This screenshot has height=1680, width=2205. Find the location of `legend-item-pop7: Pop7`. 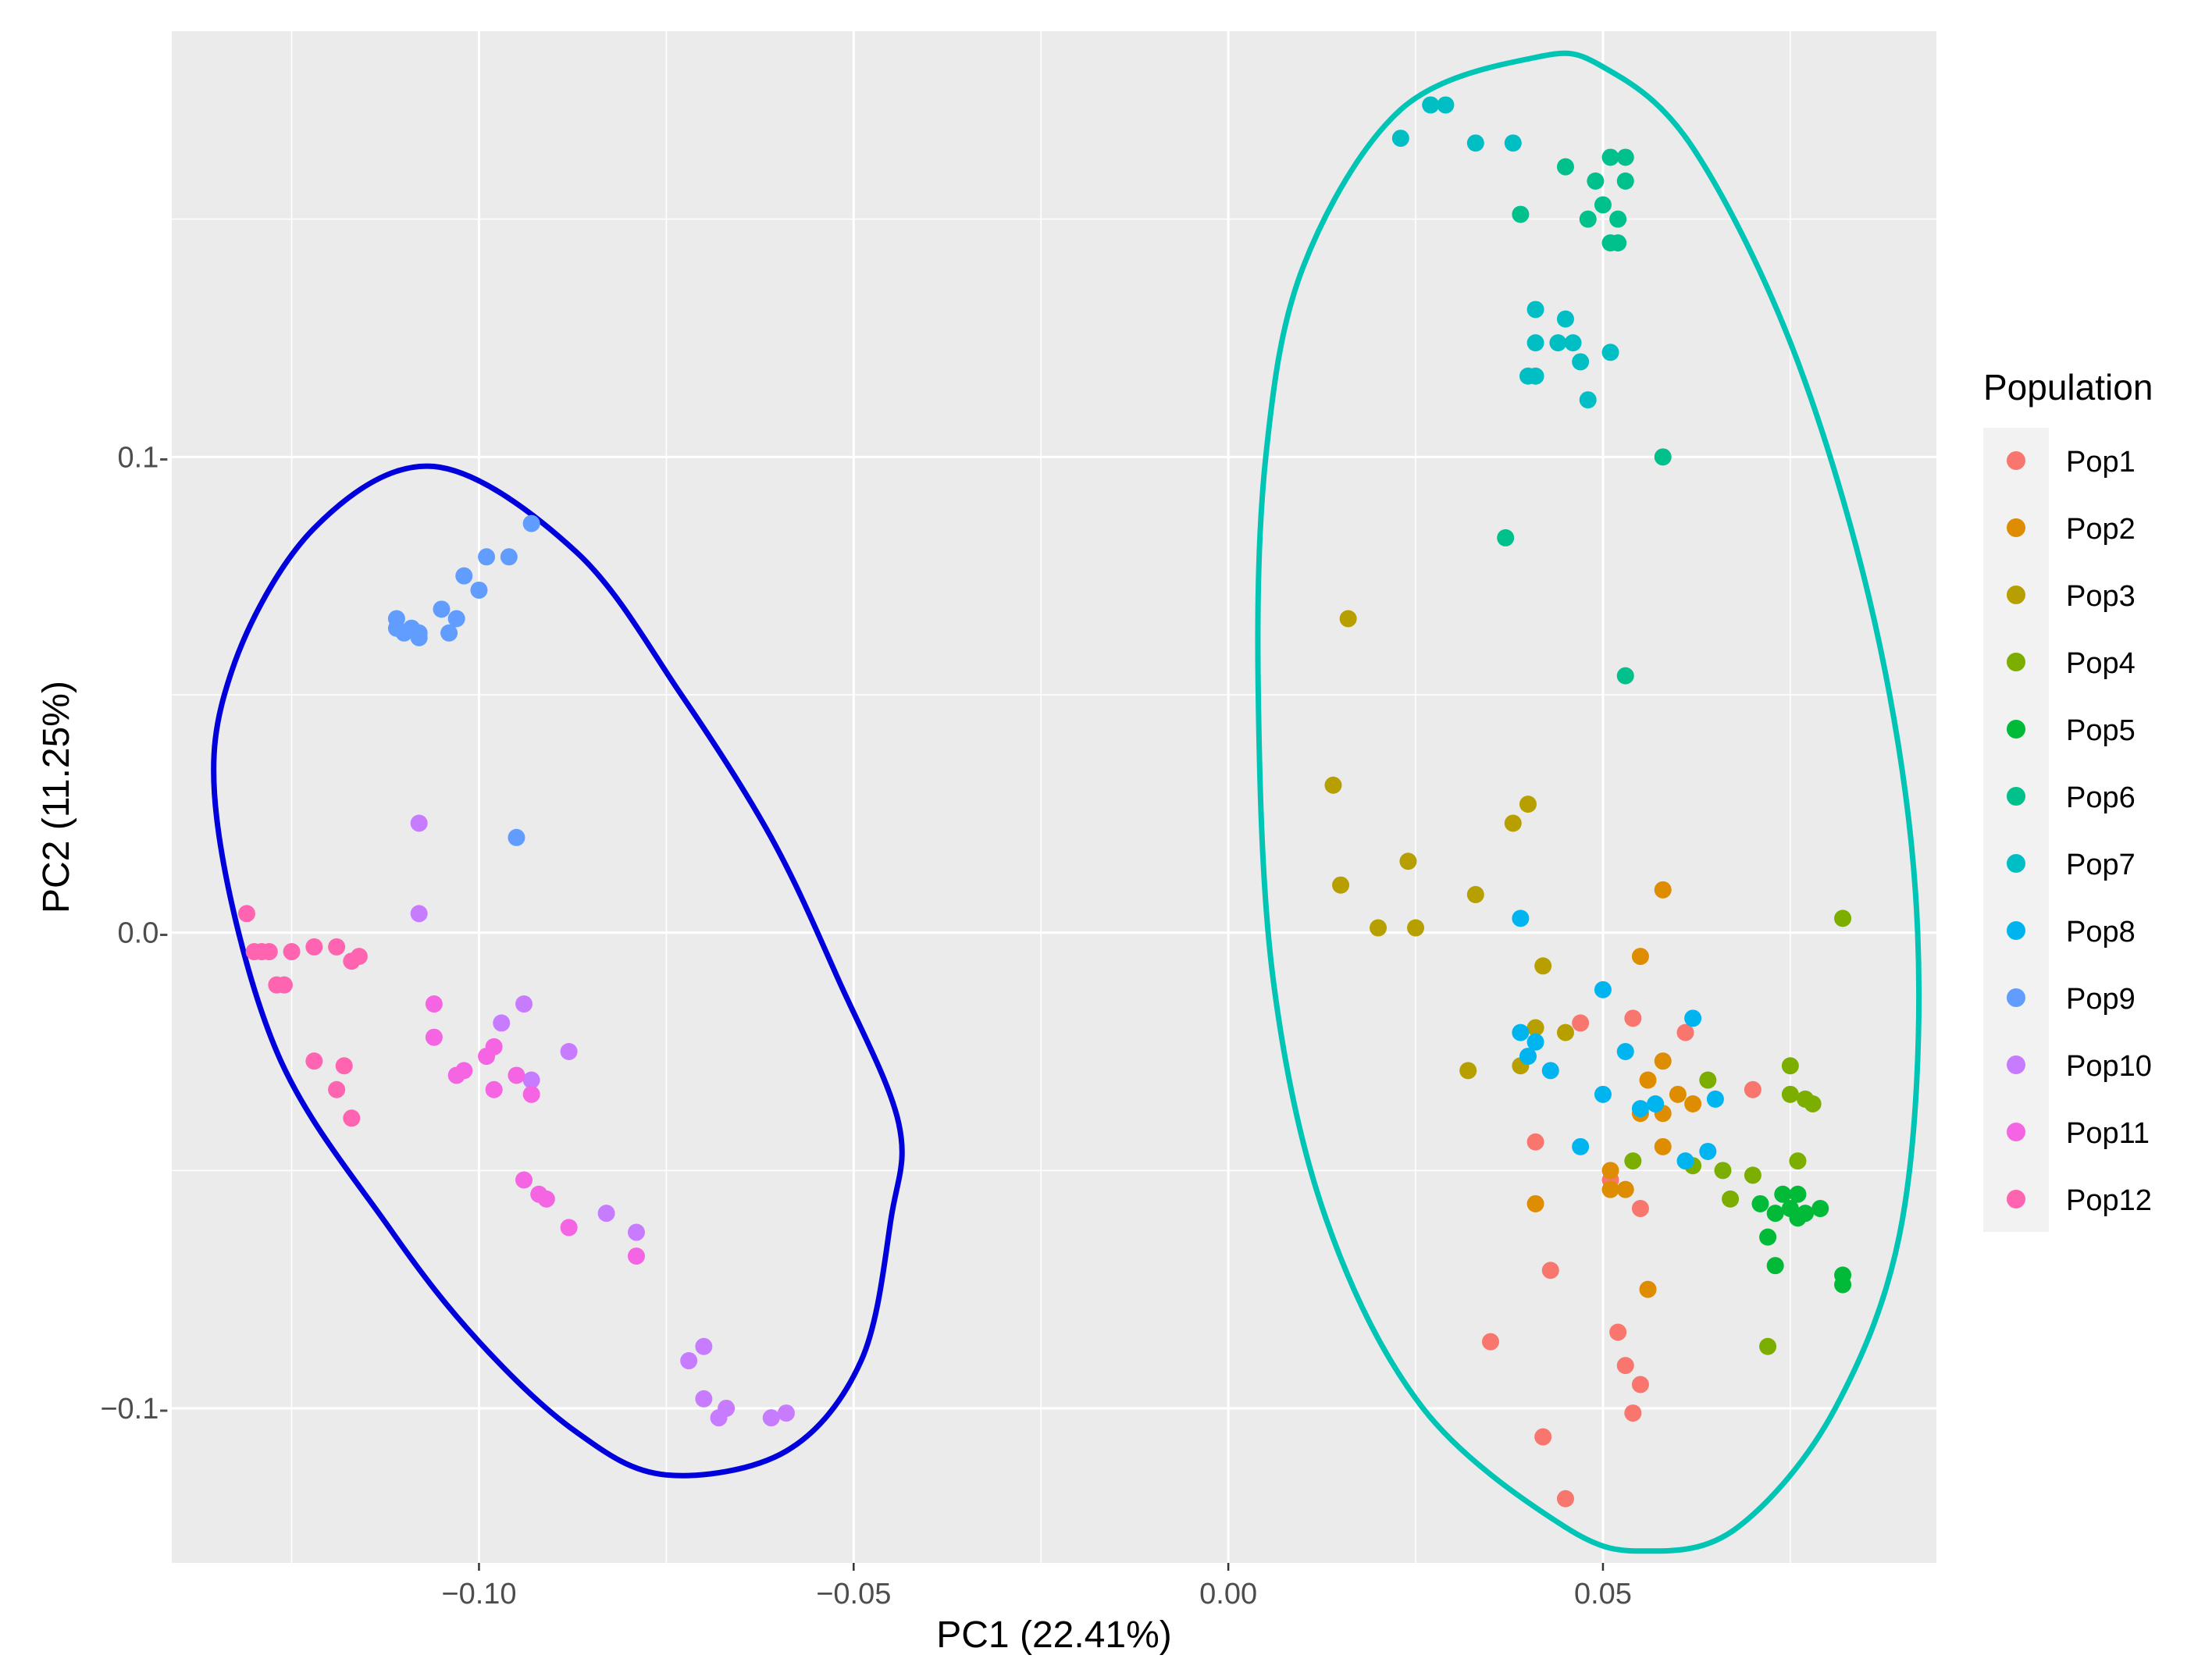

legend-item-pop7: Pop7 is located at coordinates (2071, 865).